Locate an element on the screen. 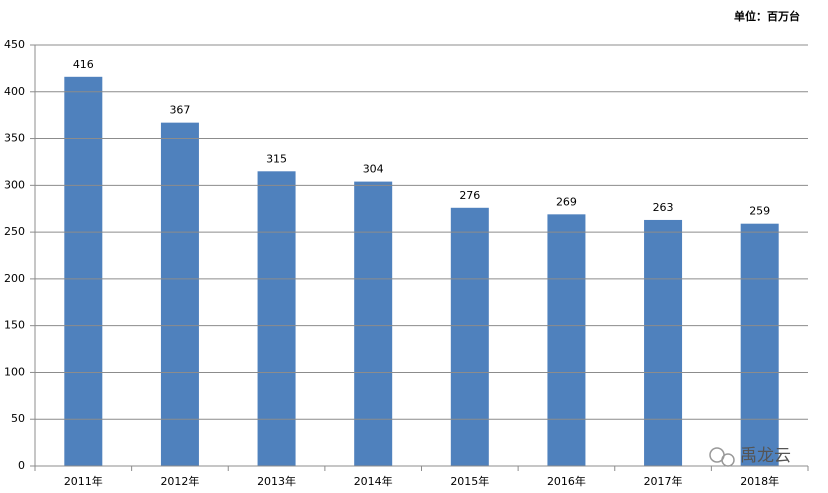 The image size is (828, 493). data-label: 276 is located at coordinates (469, 195).